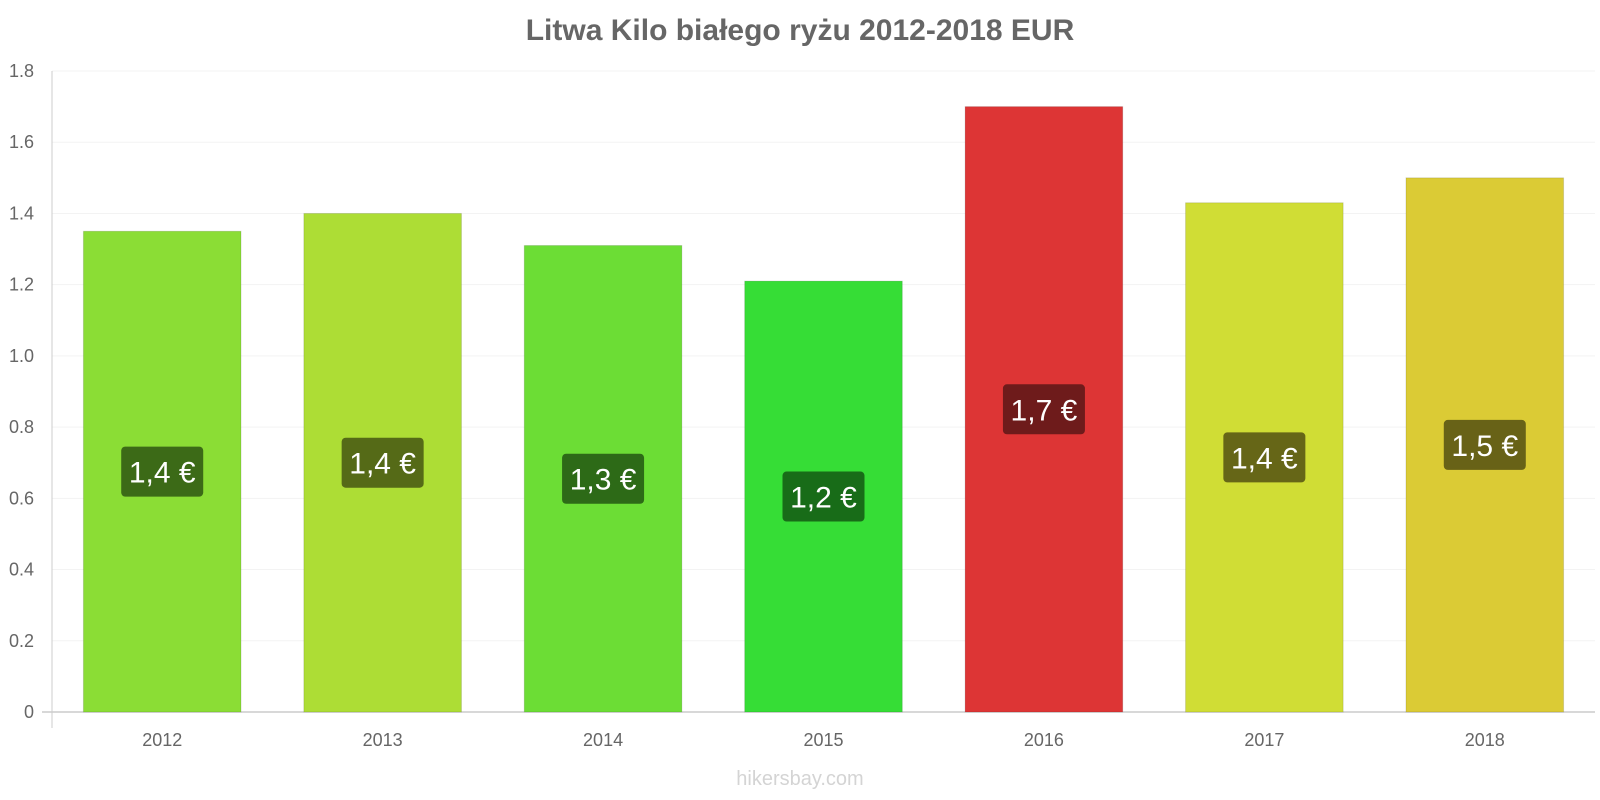 The height and width of the screenshot is (800, 1600). What do you see at coordinates (21, 71) in the screenshot?
I see `y-tick-label: 1.8` at bounding box center [21, 71].